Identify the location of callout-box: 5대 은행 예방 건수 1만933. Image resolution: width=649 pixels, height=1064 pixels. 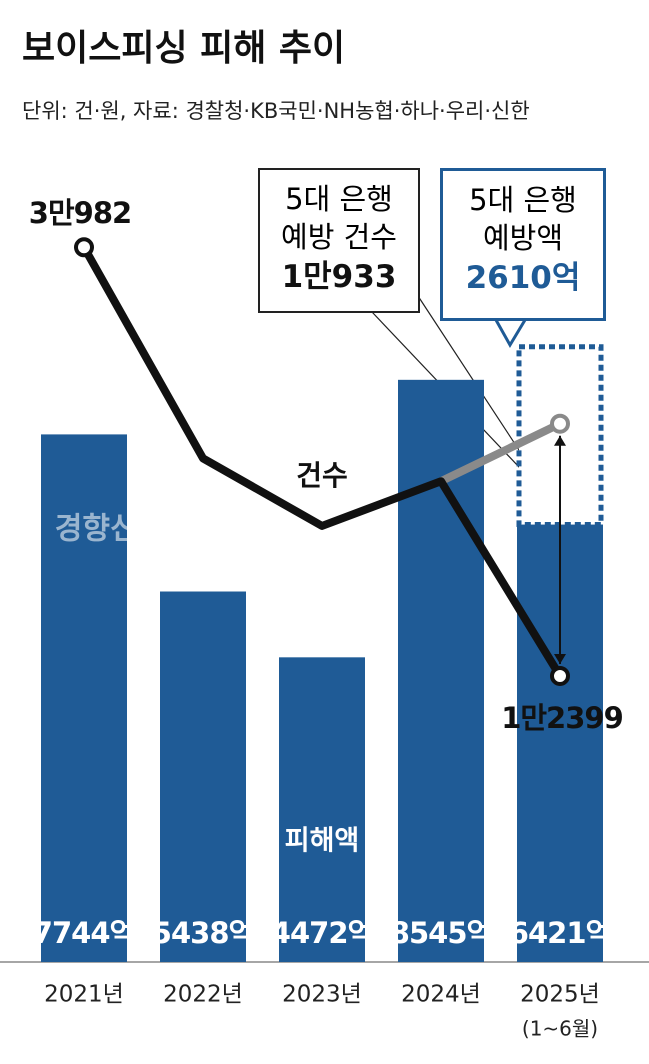
(339, 240).